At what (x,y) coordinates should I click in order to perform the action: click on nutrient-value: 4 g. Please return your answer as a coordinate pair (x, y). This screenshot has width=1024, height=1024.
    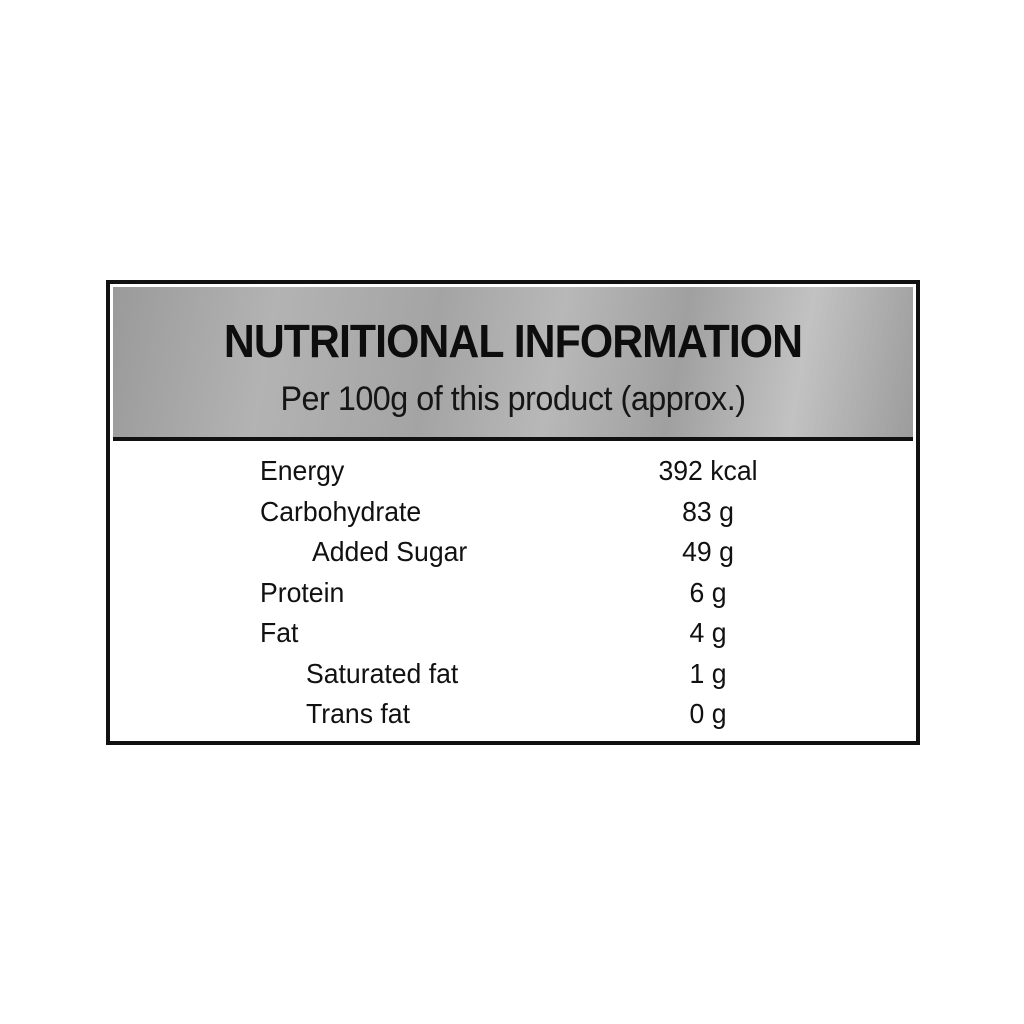
    Looking at the image, I should click on (708, 632).